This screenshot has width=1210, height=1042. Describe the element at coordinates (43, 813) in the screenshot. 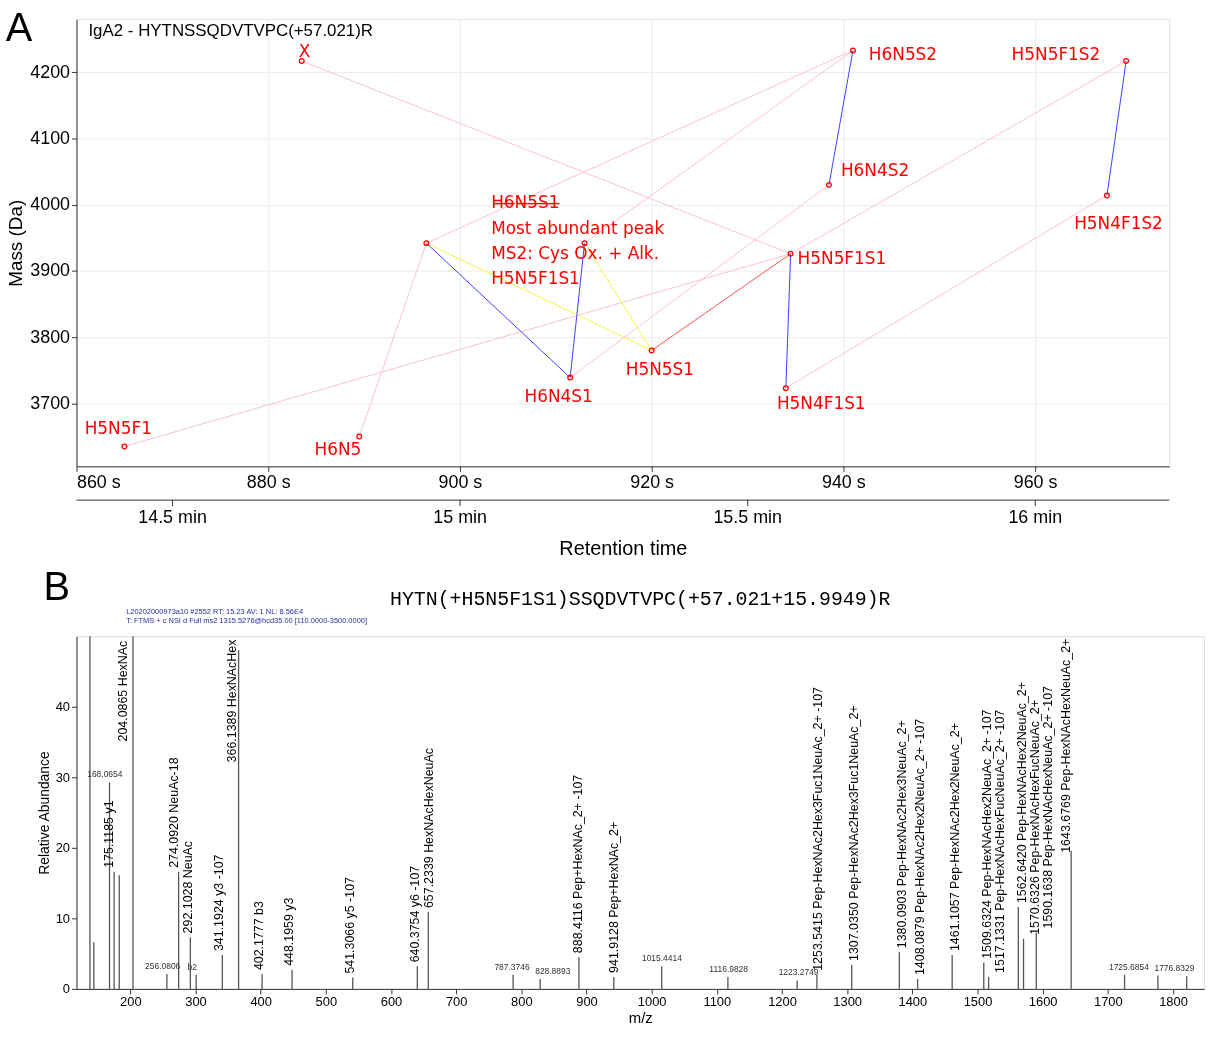

I see `y-axis-title: Relative Abundance` at that location.